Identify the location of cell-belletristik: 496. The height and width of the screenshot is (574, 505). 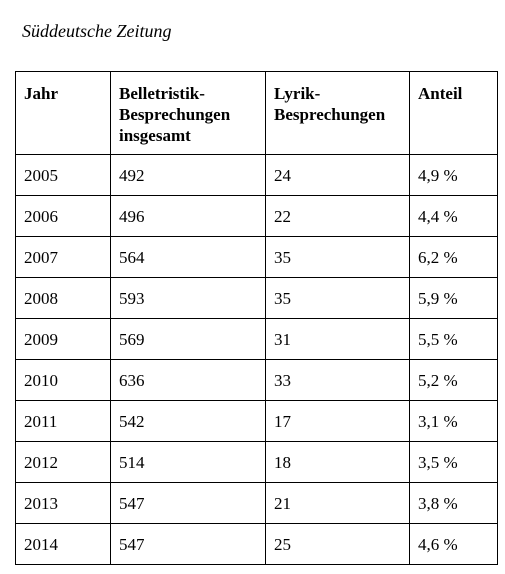
(188, 216).